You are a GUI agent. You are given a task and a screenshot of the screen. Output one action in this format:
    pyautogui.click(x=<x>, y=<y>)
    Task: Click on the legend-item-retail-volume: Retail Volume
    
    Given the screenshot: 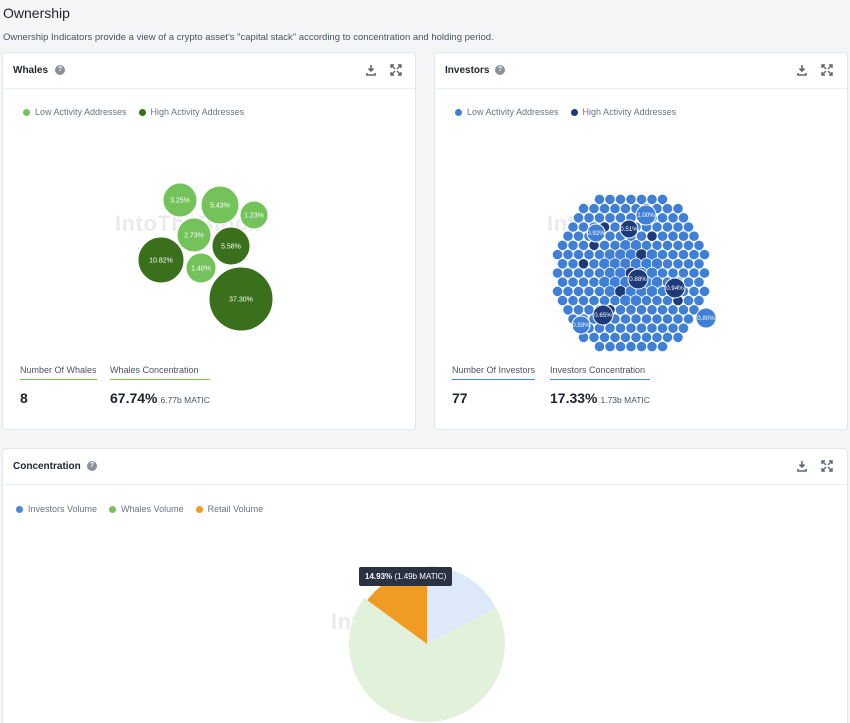 What is the action you would take?
    pyautogui.click(x=229, y=509)
    